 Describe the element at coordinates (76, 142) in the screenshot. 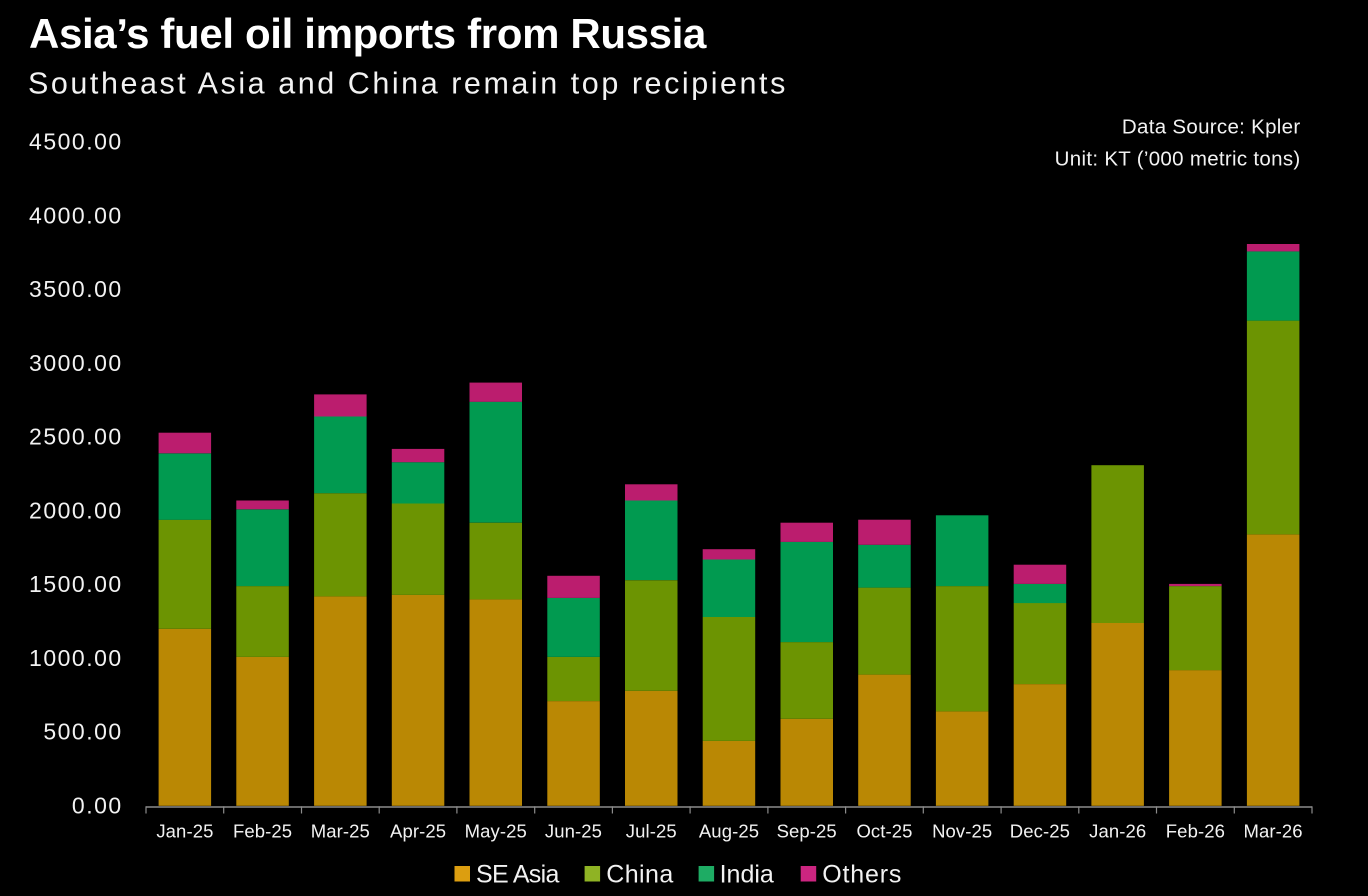

I see `svg-text: 4500.00` at that location.